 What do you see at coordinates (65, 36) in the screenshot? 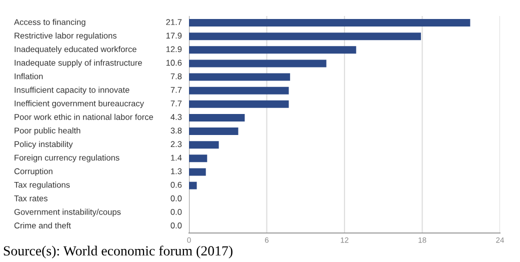
I see `y-tick-label: Restrictive labor regulations` at bounding box center [65, 36].